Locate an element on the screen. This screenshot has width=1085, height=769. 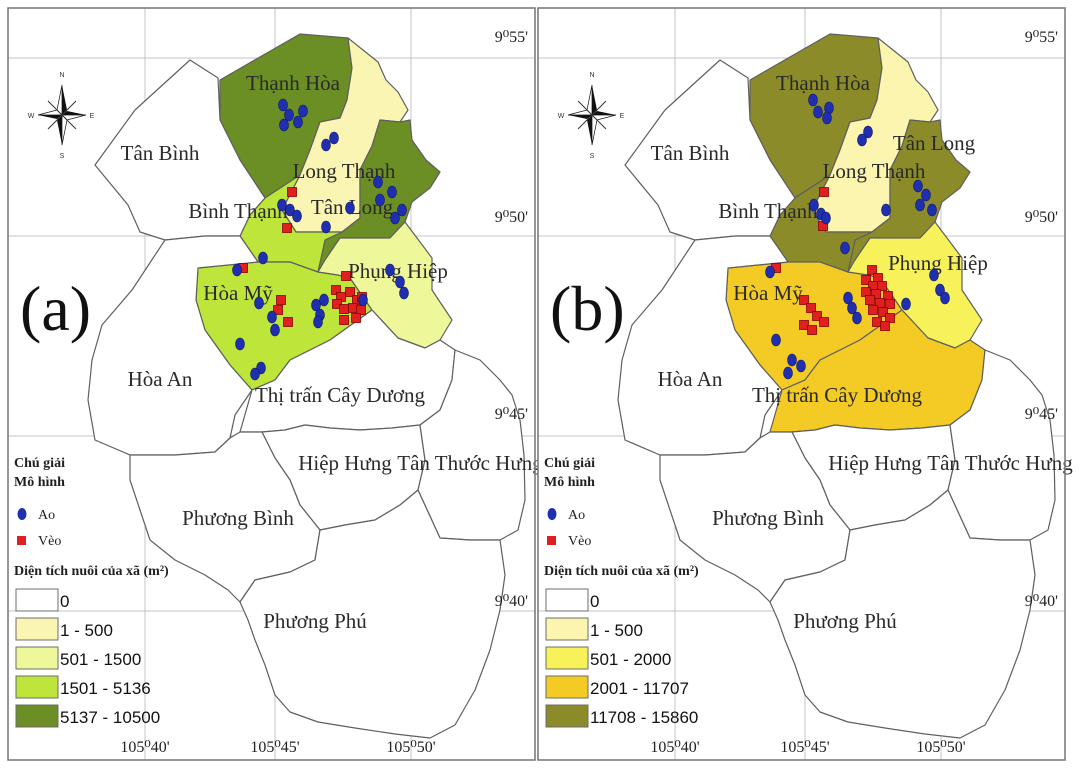
legend-pen-icon is located at coordinates (21, 540).